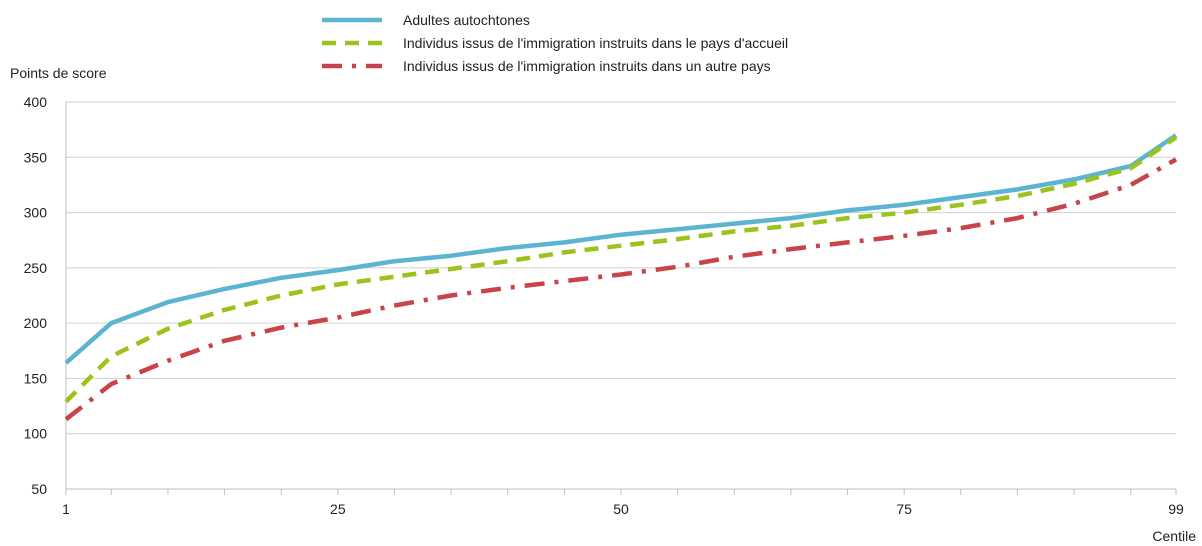 This screenshot has width=1202, height=546. Describe the element at coordinates (36, 378) in the screenshot. I see `y-tick-label-150: 150` at that location.